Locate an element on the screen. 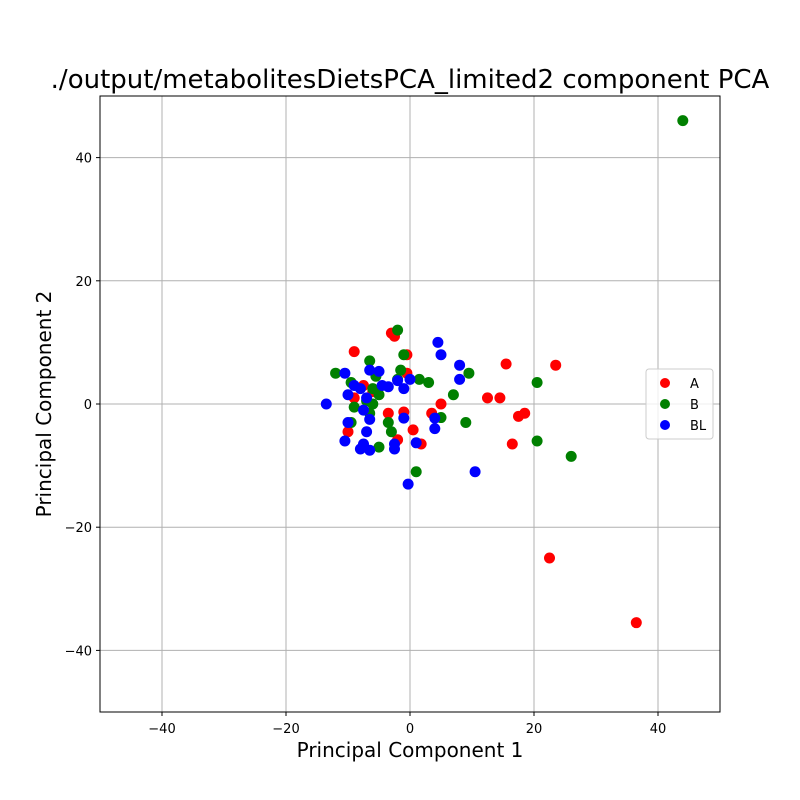  legend-label-a: A is located at coordinates (694, 384).